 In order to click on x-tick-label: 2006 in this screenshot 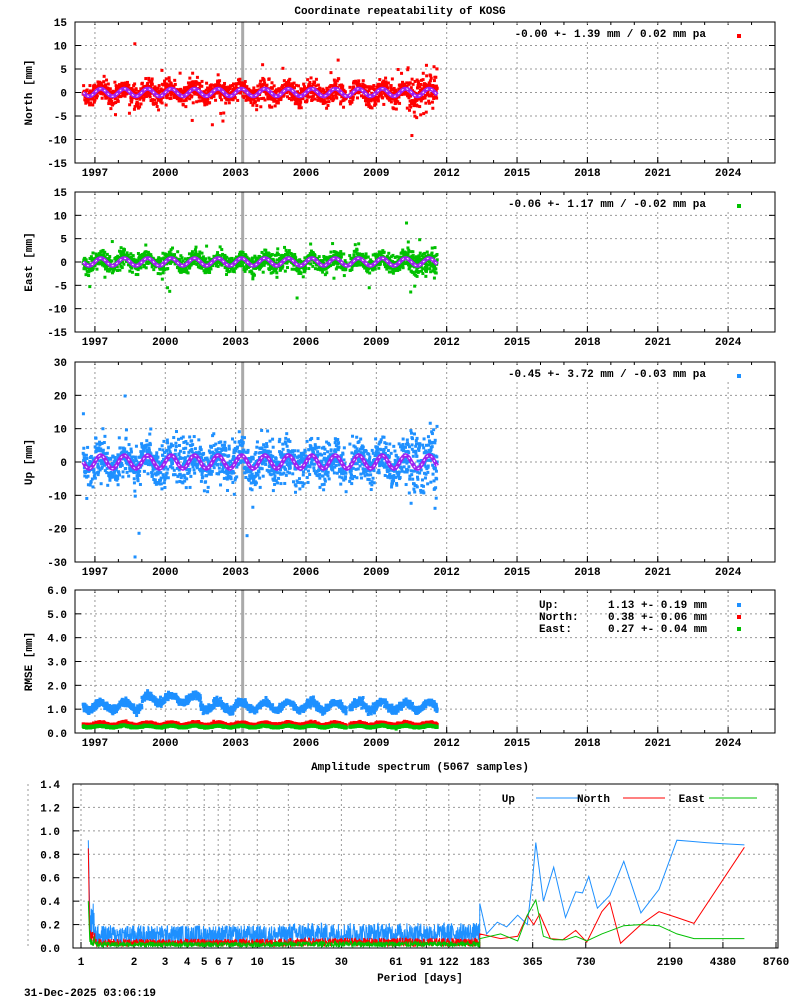, I will do `click(306, 343)`.